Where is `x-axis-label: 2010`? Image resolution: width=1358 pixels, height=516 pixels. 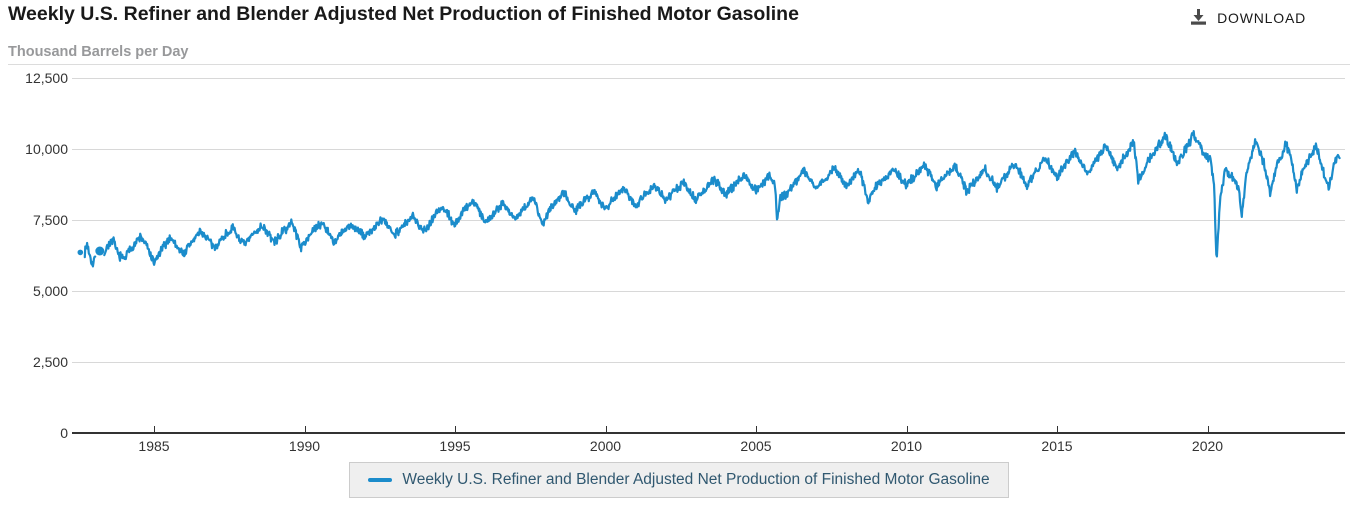 x-axis-label: 2010 is located at coordinates (906, 446).